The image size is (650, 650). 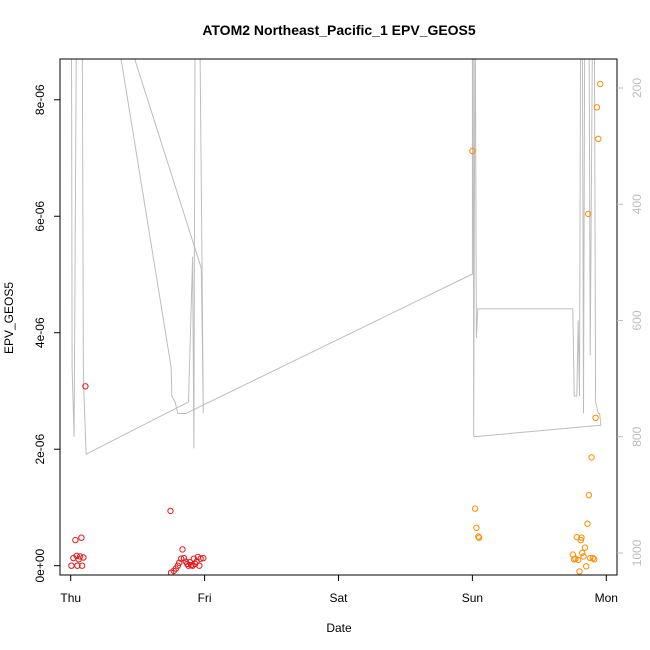 What do you see at coordinates (637, 88) in the screenshot?
I see `y2-tick-label: 200` at bounding box center [637, 88].